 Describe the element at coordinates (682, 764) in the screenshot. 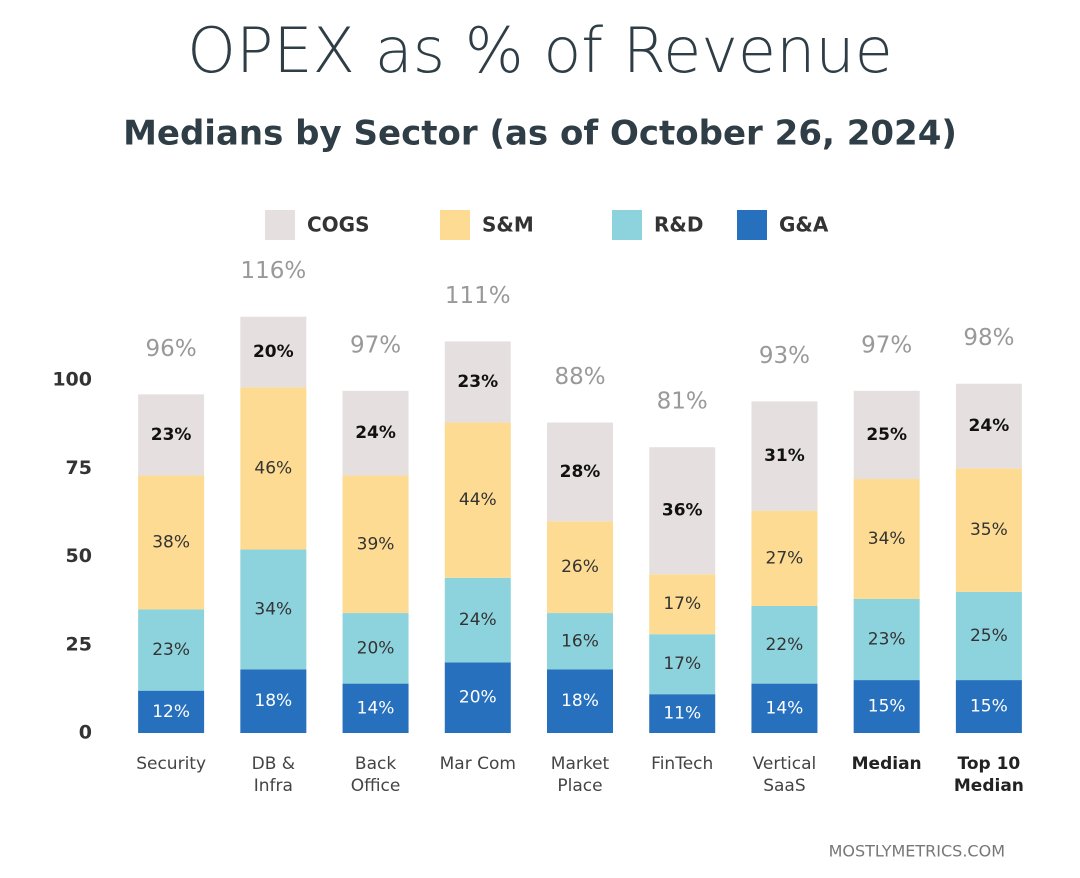

I see `x-tick-label: FinTech` at that location.